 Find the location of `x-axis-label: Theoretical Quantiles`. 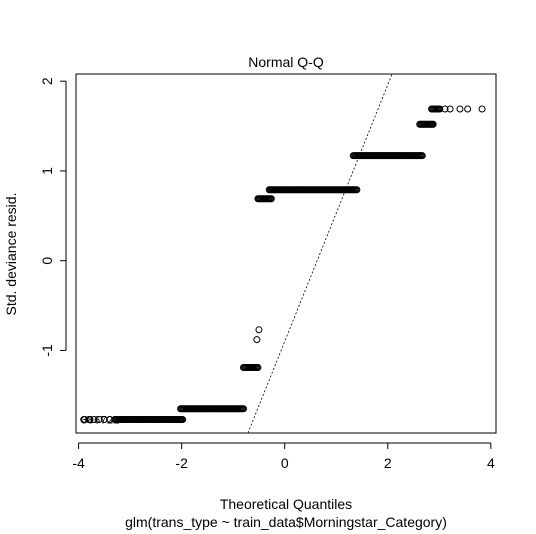

x-axis-label: Theoretical Quantiles is located at coordinates (286, 504).